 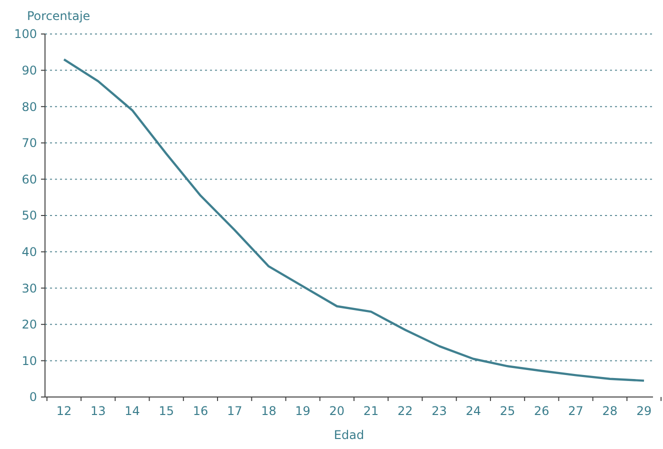 I want to click on y-tick-label: 40, so click(x=29, y=252).